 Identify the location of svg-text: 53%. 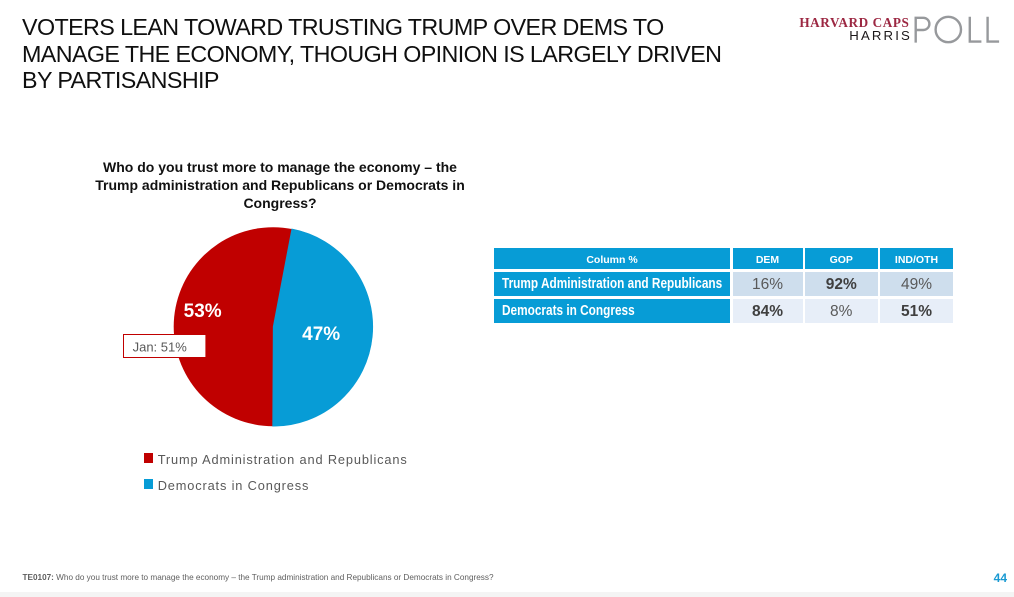
(203, 311).